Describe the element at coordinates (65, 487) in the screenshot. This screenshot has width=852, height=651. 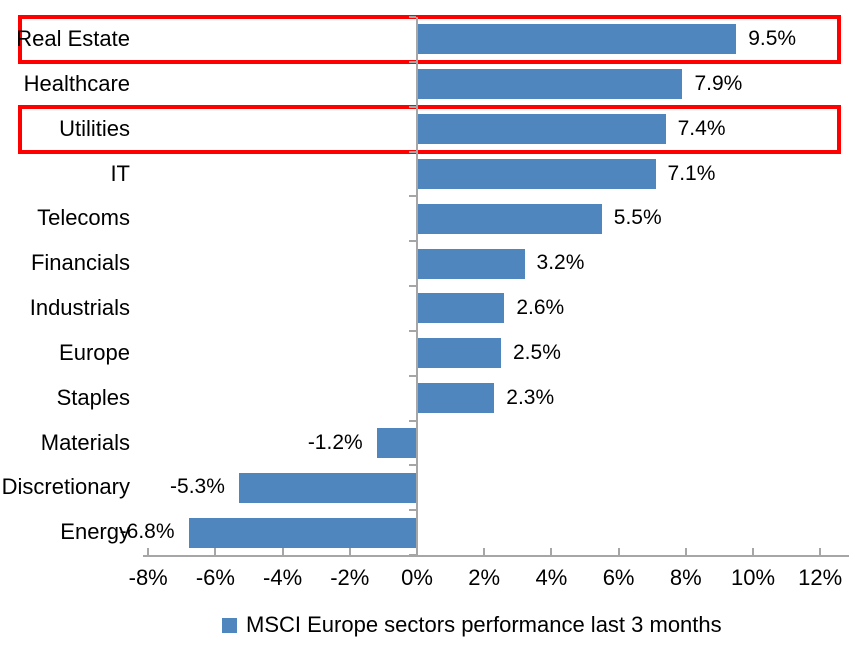
I see `category-label-discretionary: Discretionary` at that location.